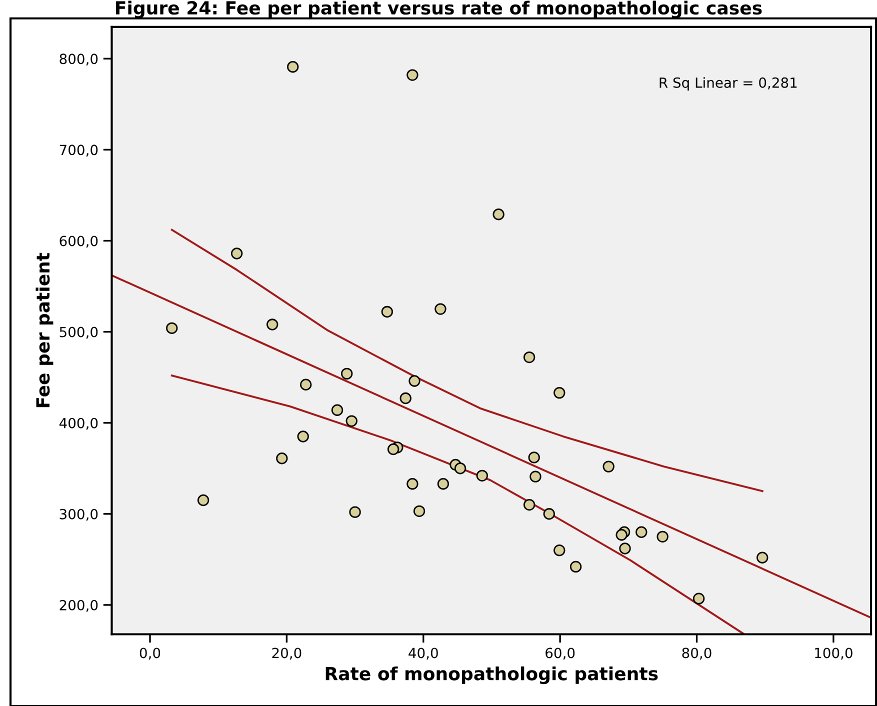 This screenshot has width=877, height=706. What do you see at coordinates (79, 514) in the screenshot?
I see `y-tick-label: 300,0` at bounding box center [79, 514].